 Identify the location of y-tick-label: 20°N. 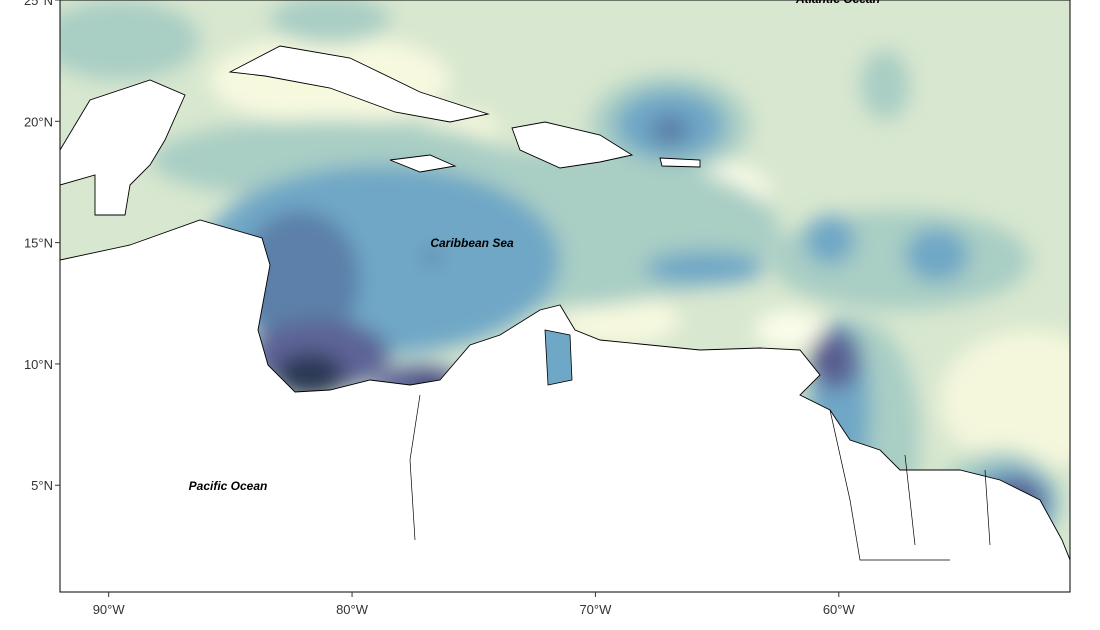
(38, 121).